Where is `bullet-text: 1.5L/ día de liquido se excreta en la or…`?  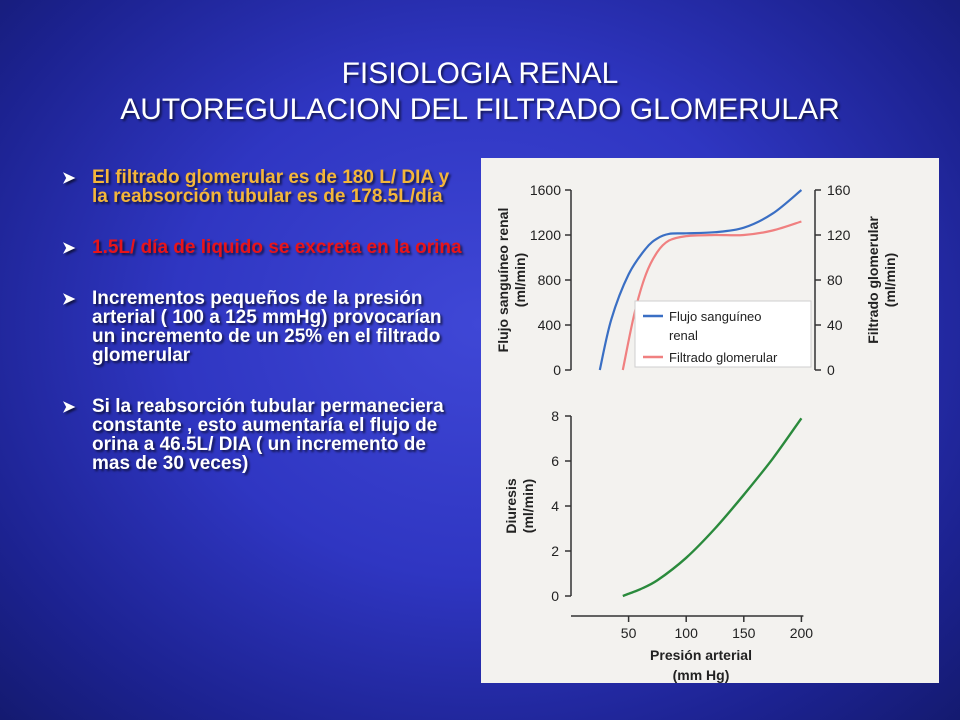 bullet-text: 1.5L/ día de liquido se excreta en la or… is located at coordinates (277, 247).